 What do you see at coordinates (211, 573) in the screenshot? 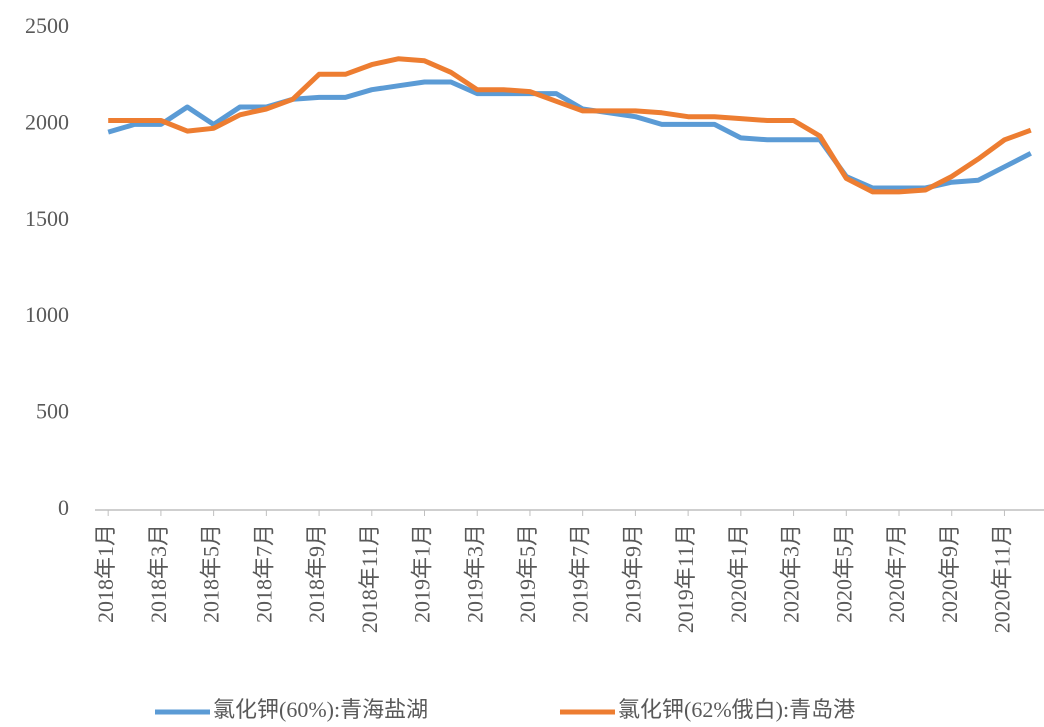
I see `x-tick-label: 2018年5月` at bounding box center [211, 573].